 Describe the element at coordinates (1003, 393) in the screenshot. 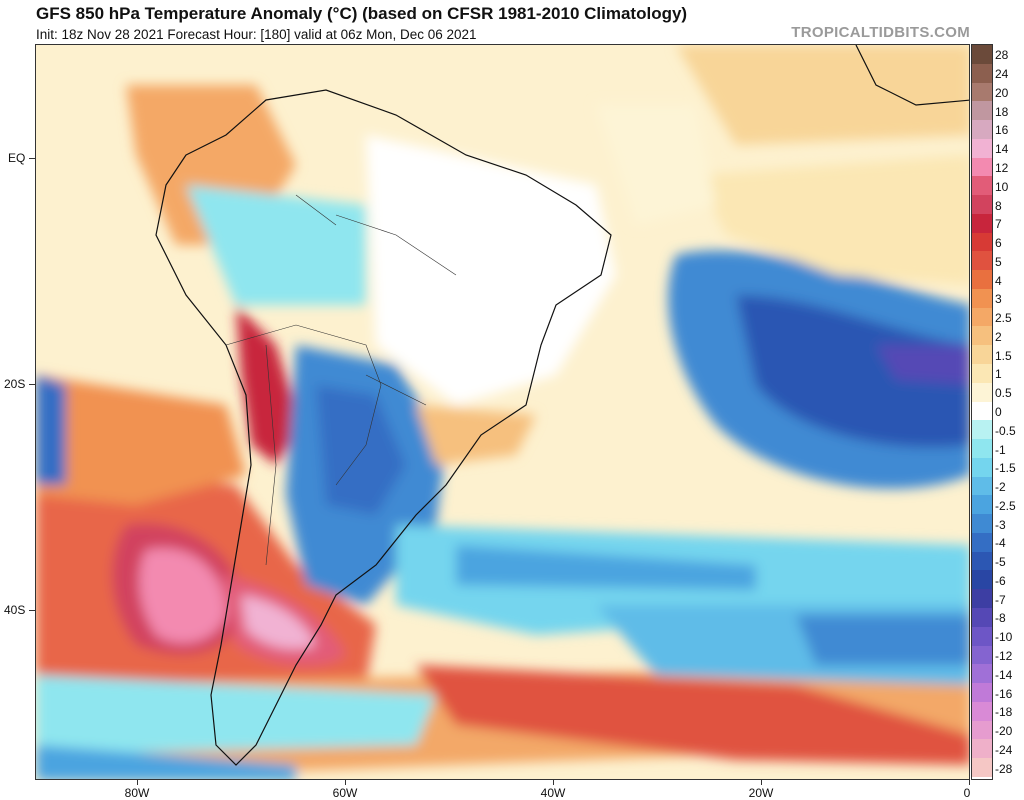

I see `colorbar-label: 0.5` at that location.